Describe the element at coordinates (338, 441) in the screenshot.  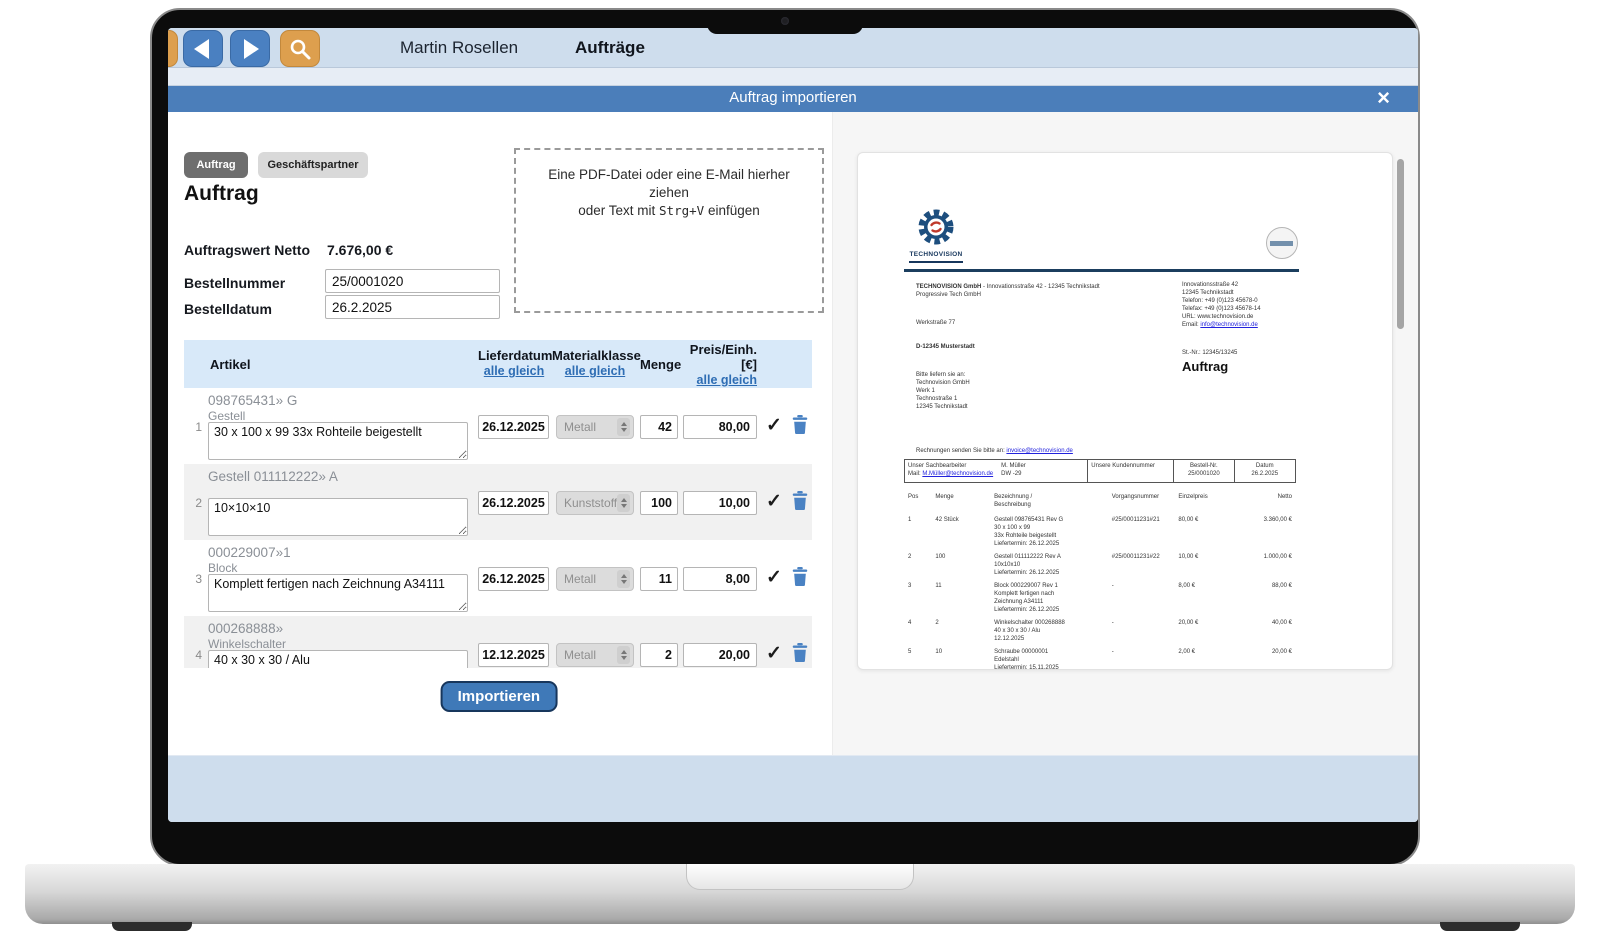
I see `article-description-textarea: 30 x 100 x 99 33x Rohteile beigestellt` at that location.